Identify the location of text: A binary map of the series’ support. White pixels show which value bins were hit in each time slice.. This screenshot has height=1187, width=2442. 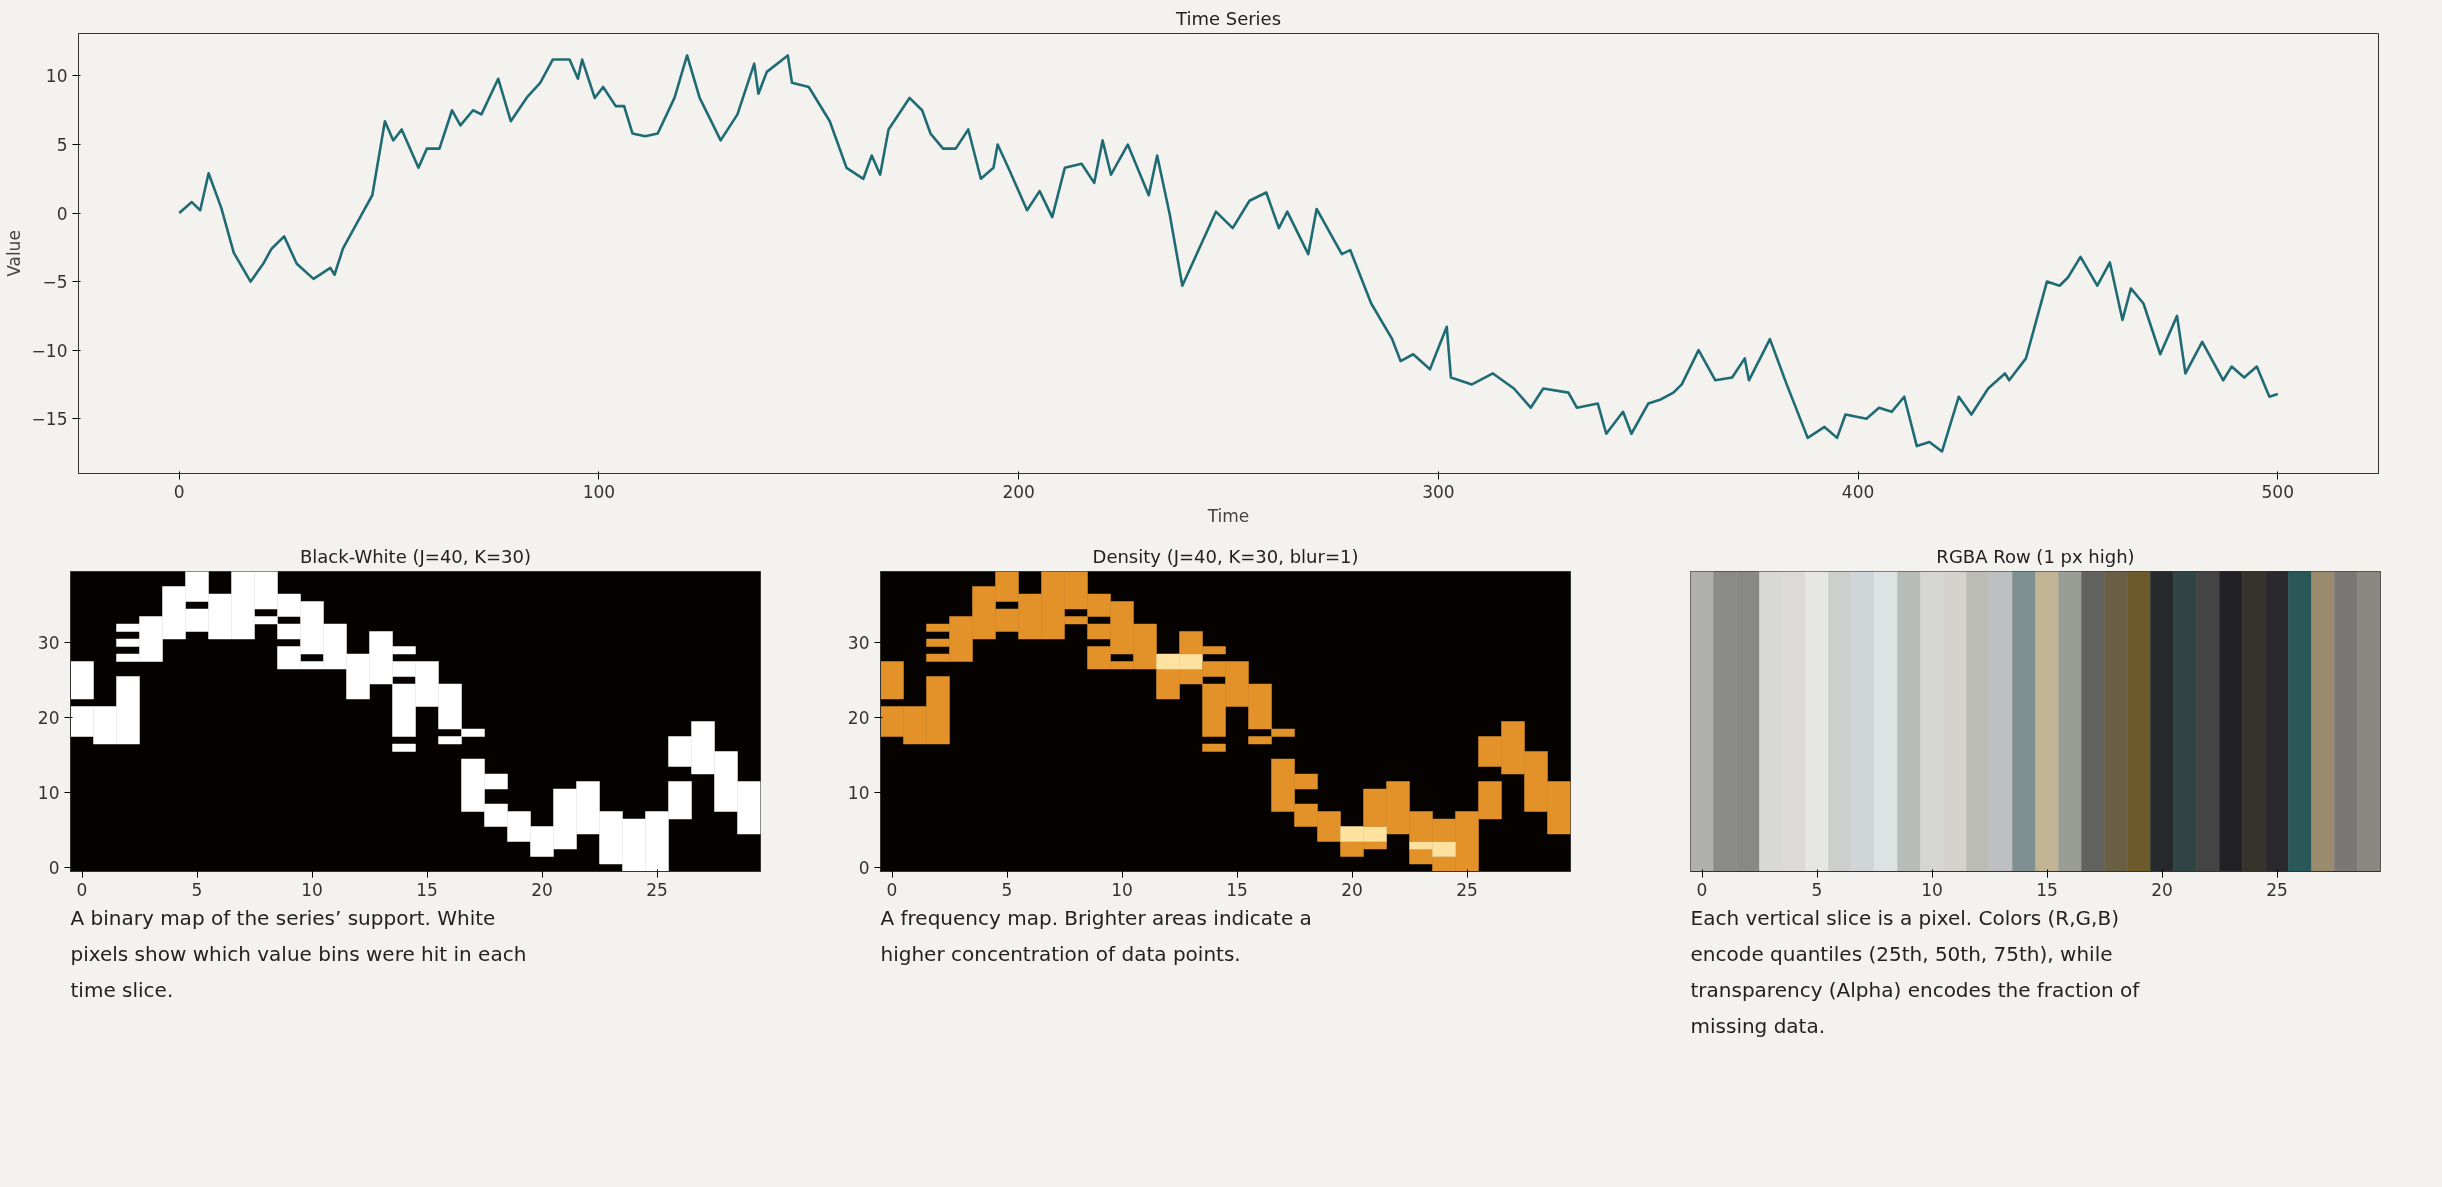
(298, 953).